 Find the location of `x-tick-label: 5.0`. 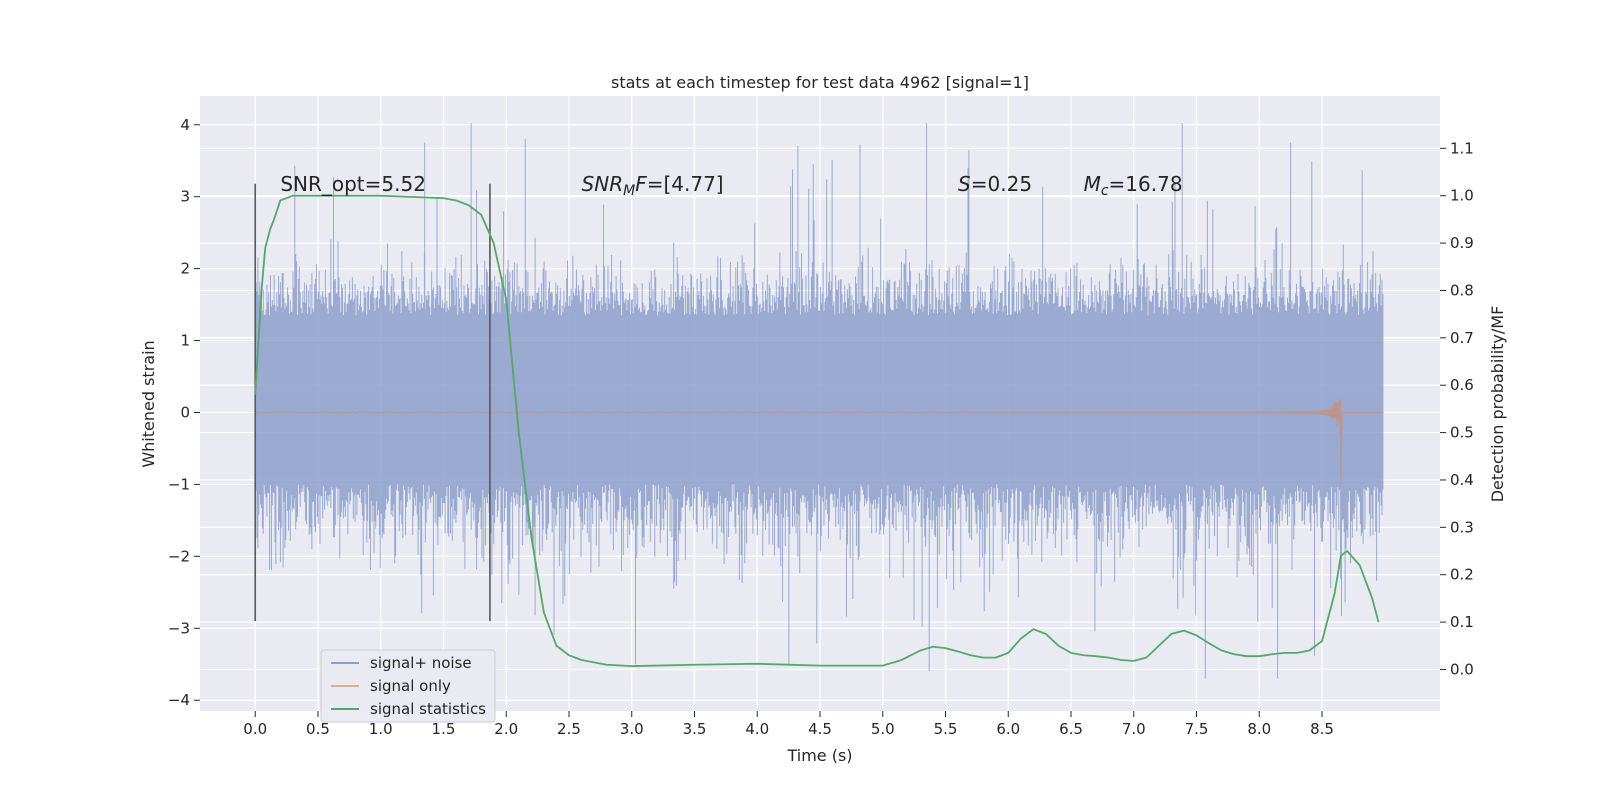

x-tick-label: 5.0 is located at coordinates (883, 729).